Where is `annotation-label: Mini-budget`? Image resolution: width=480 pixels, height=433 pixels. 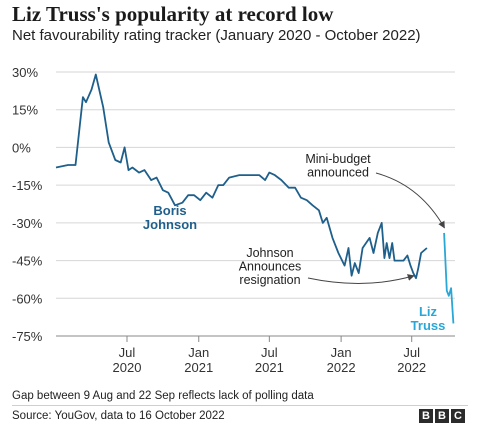 annotation-label: Mini-budget is located at coordinates (338, 159).